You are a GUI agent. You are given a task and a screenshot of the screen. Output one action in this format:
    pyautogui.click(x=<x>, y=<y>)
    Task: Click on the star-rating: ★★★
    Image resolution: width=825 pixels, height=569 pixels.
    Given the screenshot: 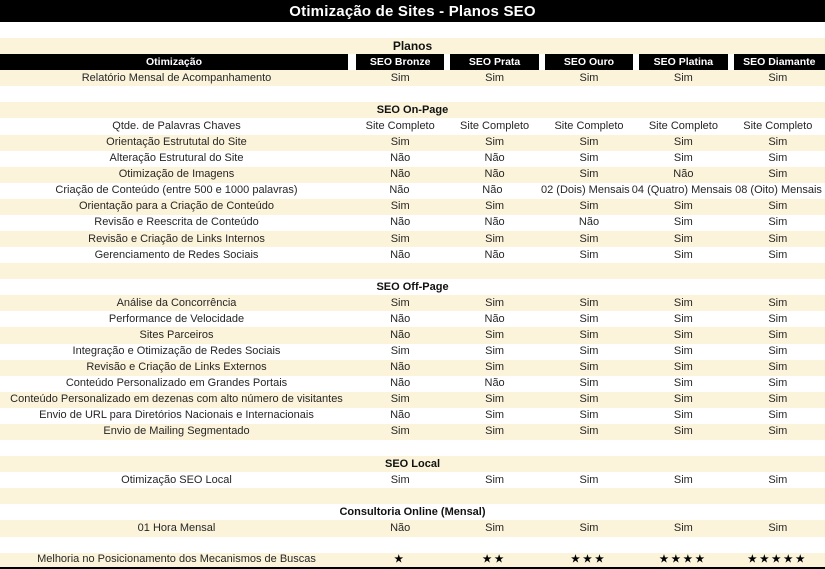 What is the action you would take?
    pyautogui.click(x=589, y=559)
    